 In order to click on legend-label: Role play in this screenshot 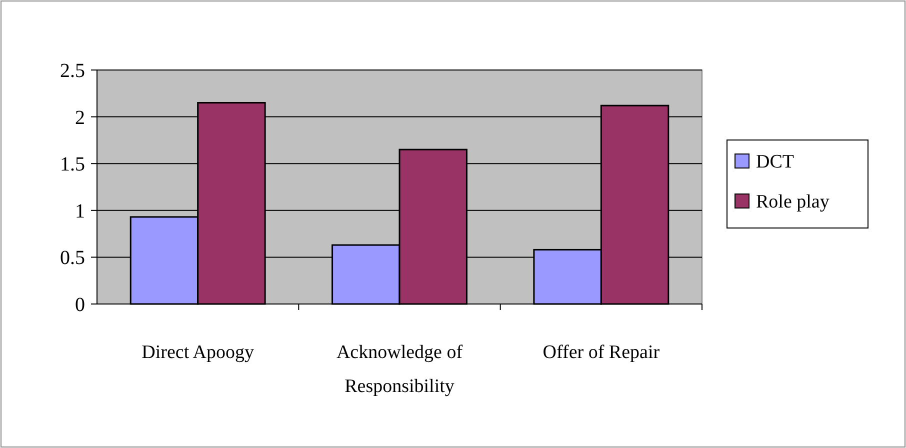, I will do `click(793, 202)`.